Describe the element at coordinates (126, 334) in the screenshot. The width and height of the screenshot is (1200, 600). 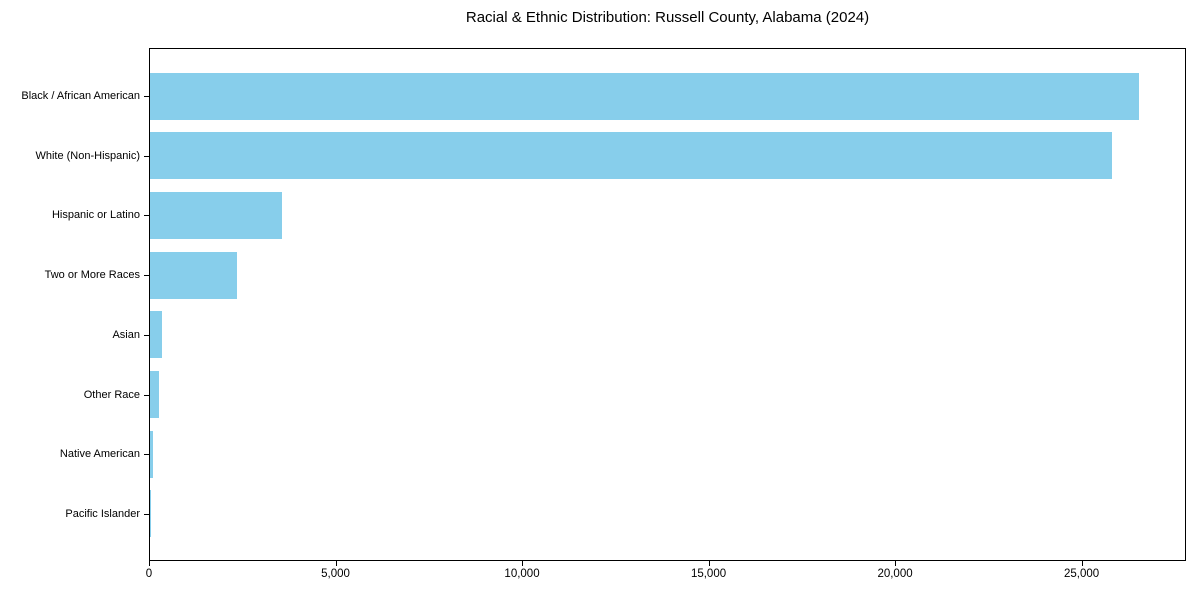
I see `y-tick-label: Asian` at that location.